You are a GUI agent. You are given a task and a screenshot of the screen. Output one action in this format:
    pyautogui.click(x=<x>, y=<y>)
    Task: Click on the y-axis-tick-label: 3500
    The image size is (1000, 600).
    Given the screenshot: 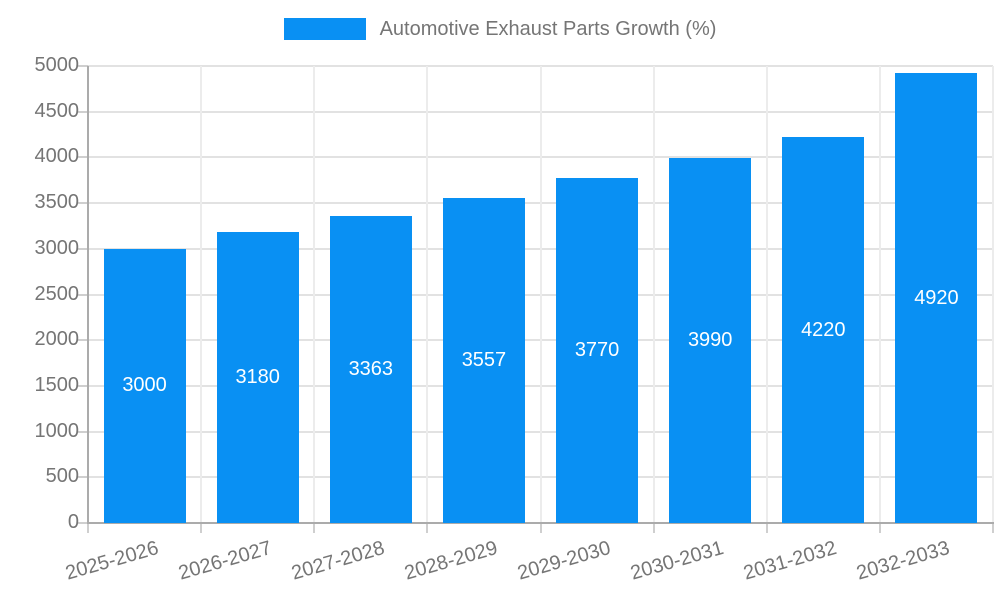 What is the action you would take?
    pyautogui.click(x=57, y=202)
    